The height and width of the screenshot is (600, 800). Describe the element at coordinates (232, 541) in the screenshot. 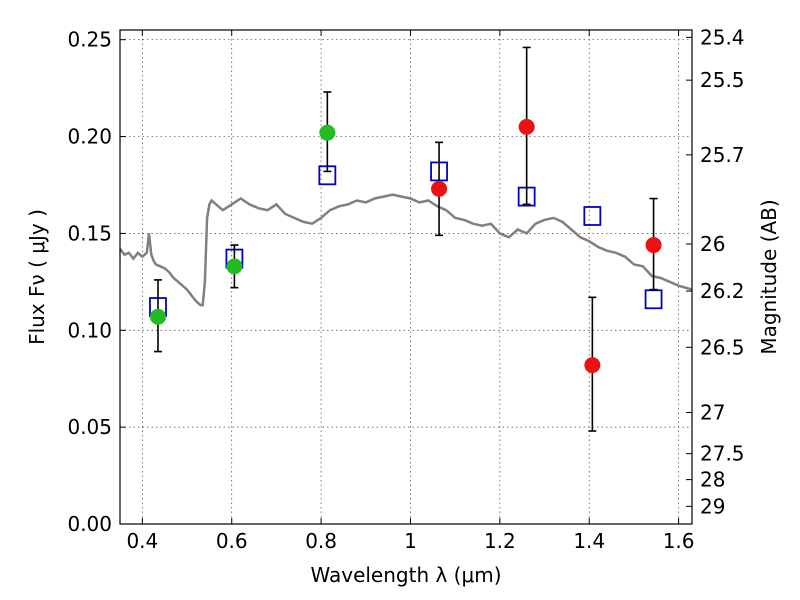

I see `x-tick-label: 0.6` at that location.